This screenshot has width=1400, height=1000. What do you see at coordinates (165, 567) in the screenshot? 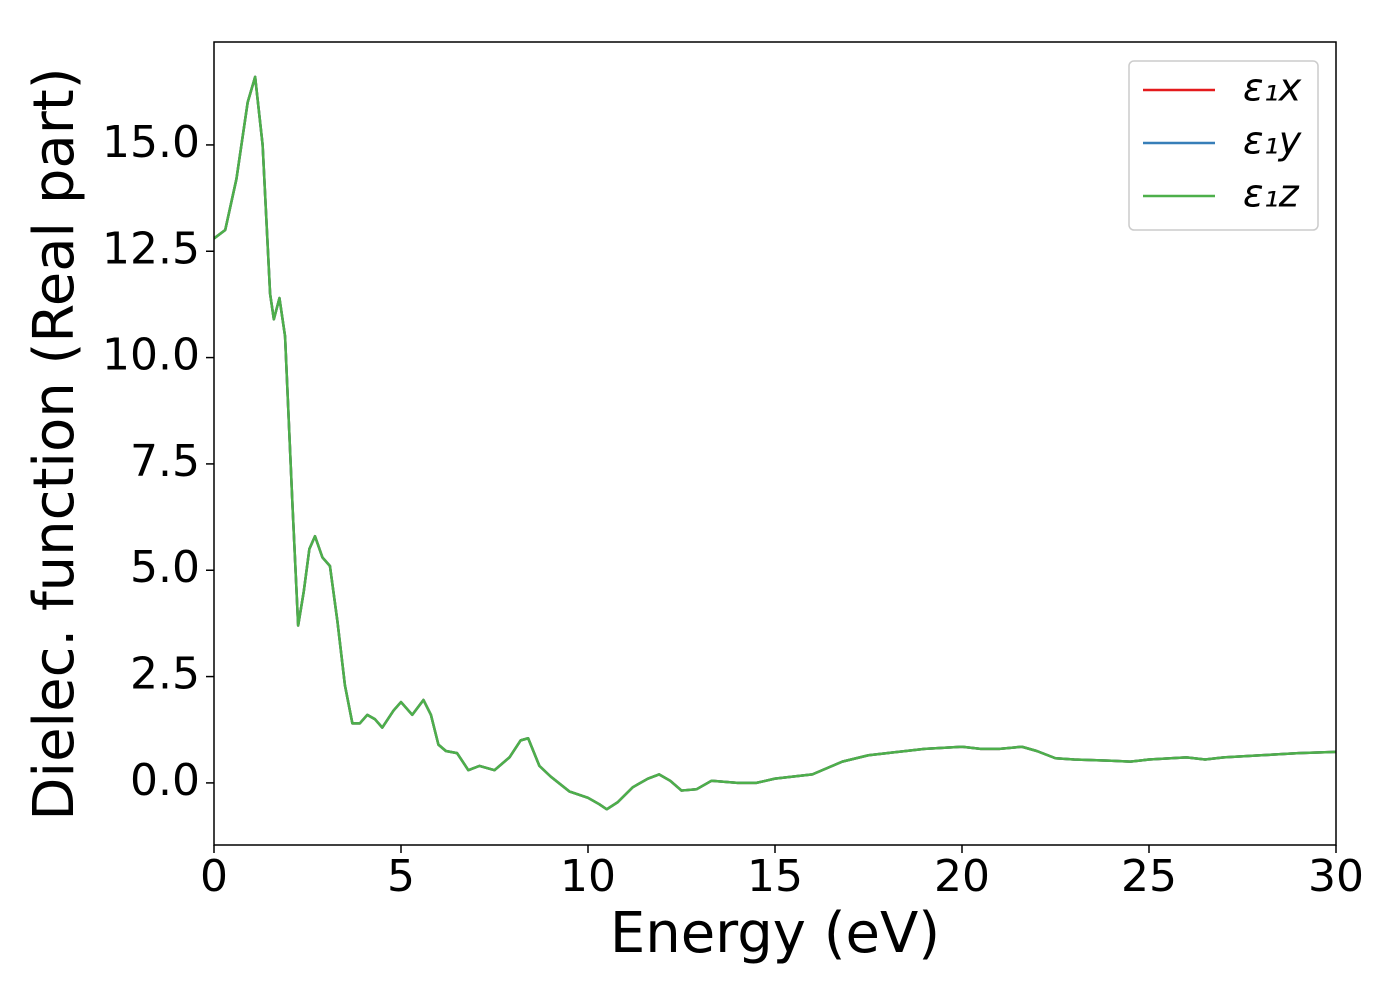
I see `y-tick-label: 5.0` at bounding box center [165, 567].